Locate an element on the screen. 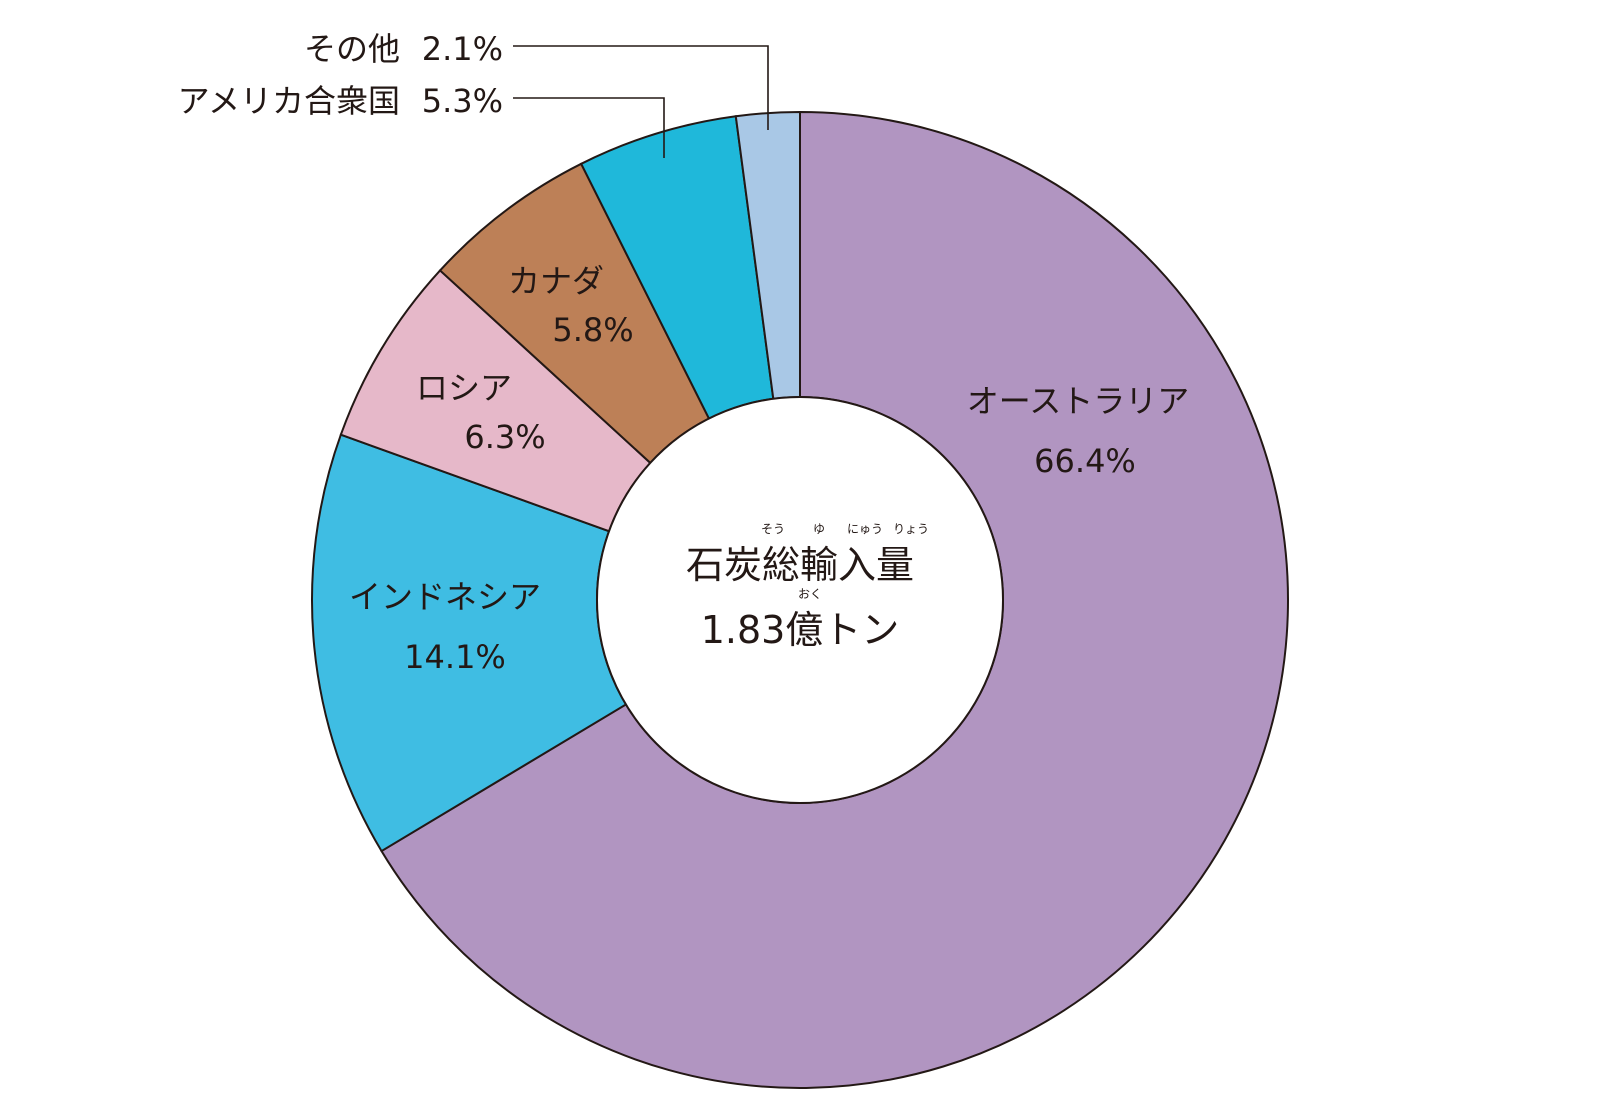 The width and height of the screenshot is (1600, 1110). outside-label-value-other: 2.1% is located at coordinates (462, 49).